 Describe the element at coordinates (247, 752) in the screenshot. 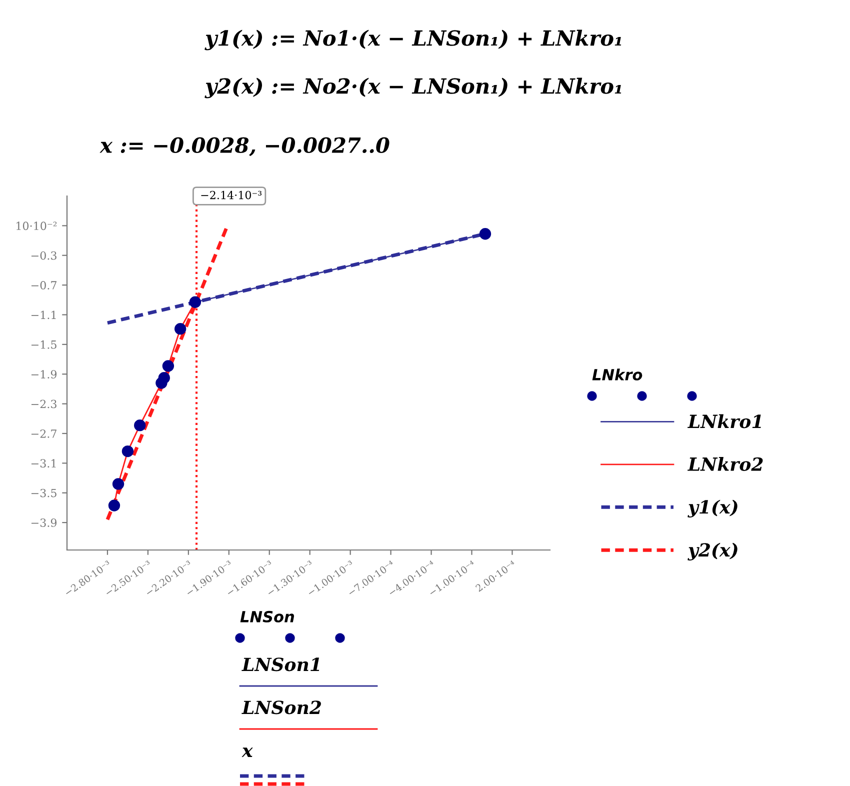

I see `text: x` at that location.